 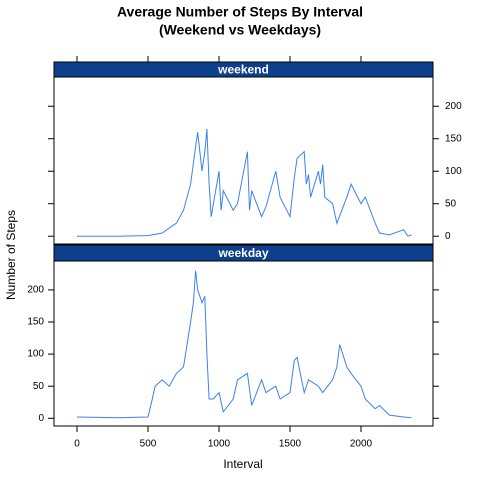 I want to click on x-tick-label: 500, so click(x=148, y=444).